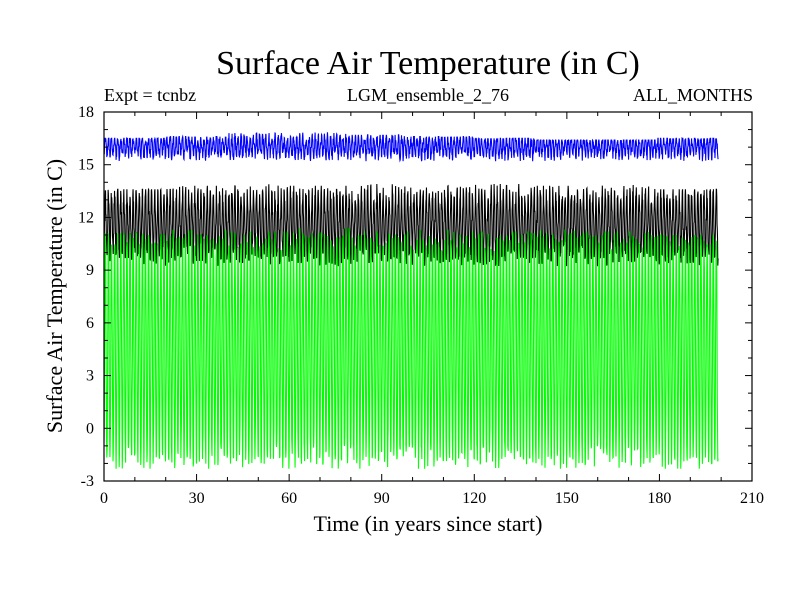  What do you see at coordinates (382, 498) in the screenshot?
I see `x-tick-label: 90` at bounding box center [382, 498].